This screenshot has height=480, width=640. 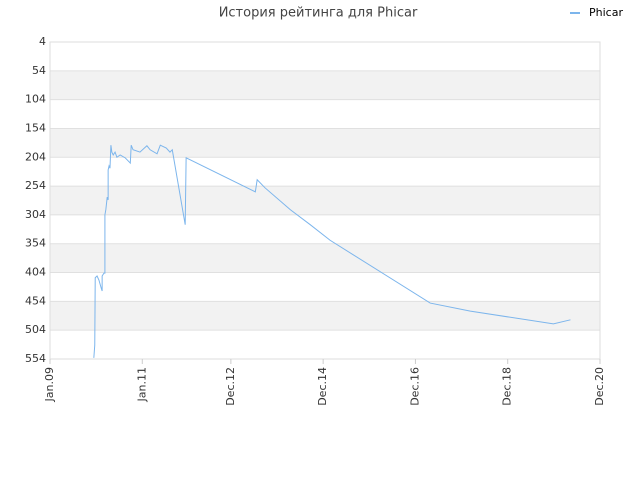 I want to click on x-tick-label: Dec.12, so click(x=230, y=386).